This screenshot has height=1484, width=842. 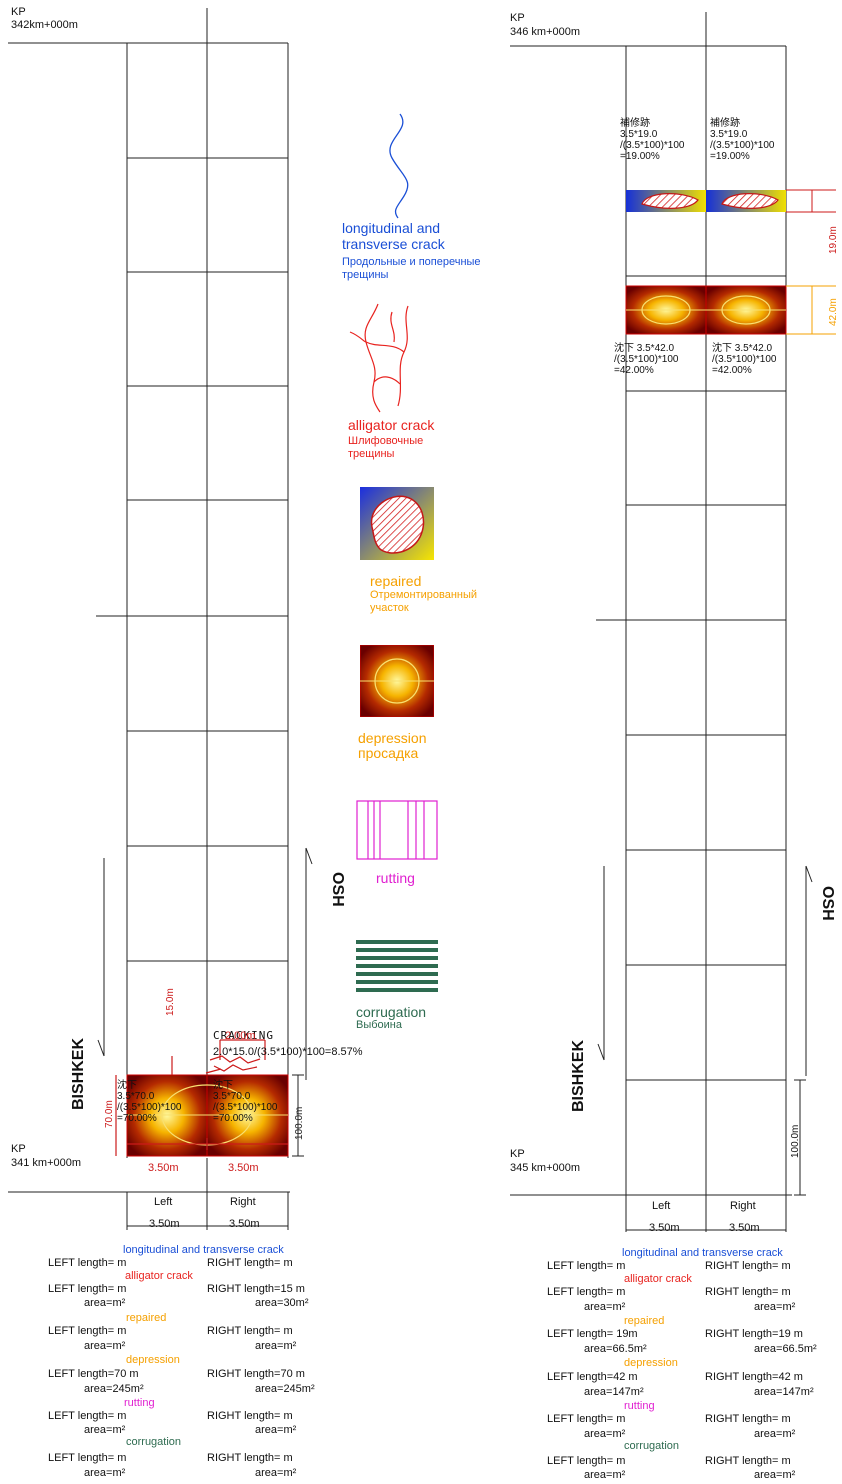 What do you see at coordinates (795, 1141) in the screenshot?
I see `dim-100-right: 100.0m` at bounding box center [795, 1141].